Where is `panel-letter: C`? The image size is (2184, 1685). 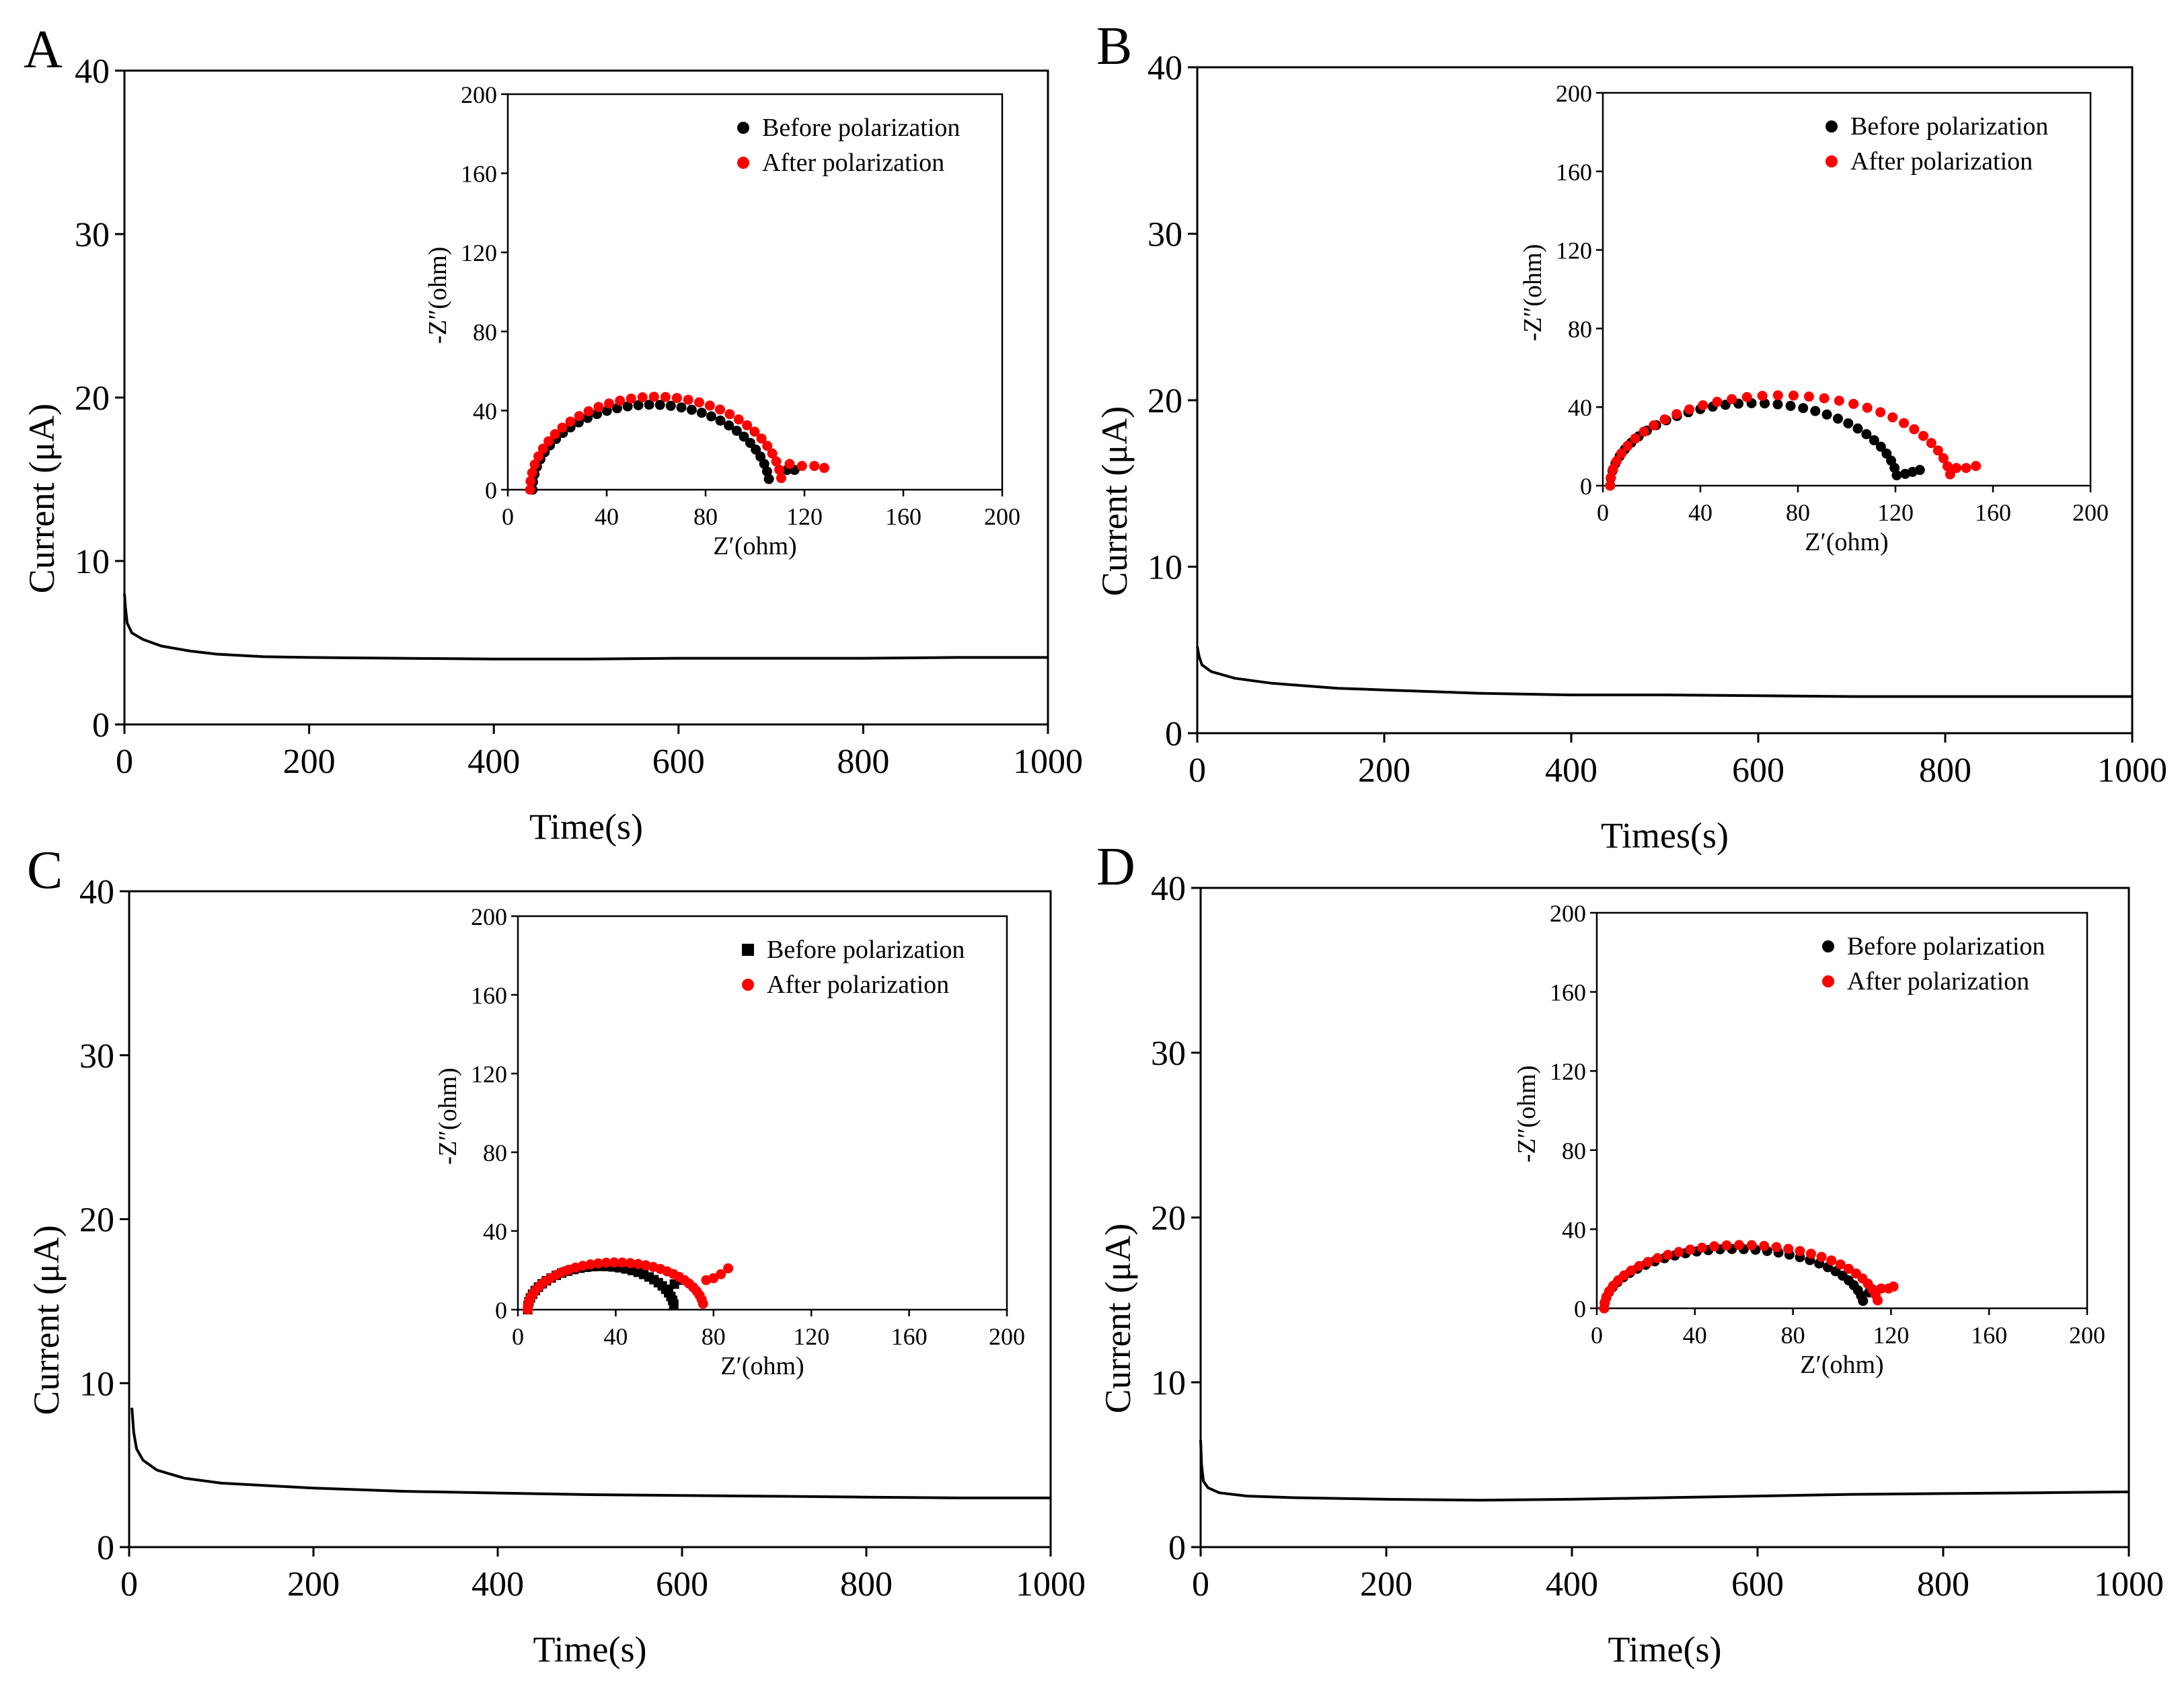
panel-letter: C is located at coordinates (45, 870).